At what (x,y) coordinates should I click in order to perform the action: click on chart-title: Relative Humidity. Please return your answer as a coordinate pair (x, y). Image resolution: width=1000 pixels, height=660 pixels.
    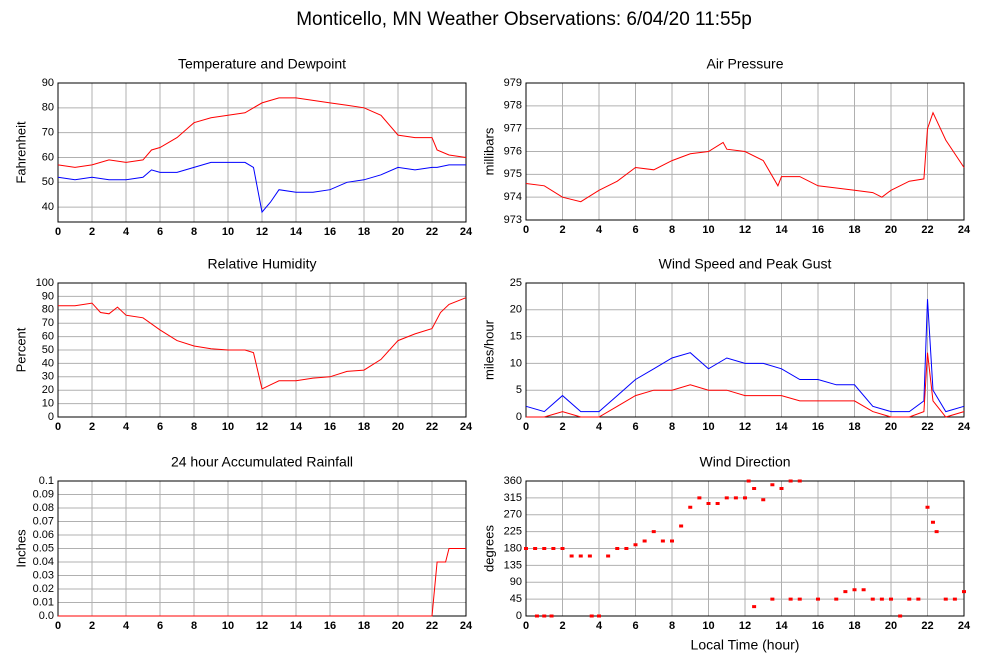
    Looking at the image, I should click on (262, 264).